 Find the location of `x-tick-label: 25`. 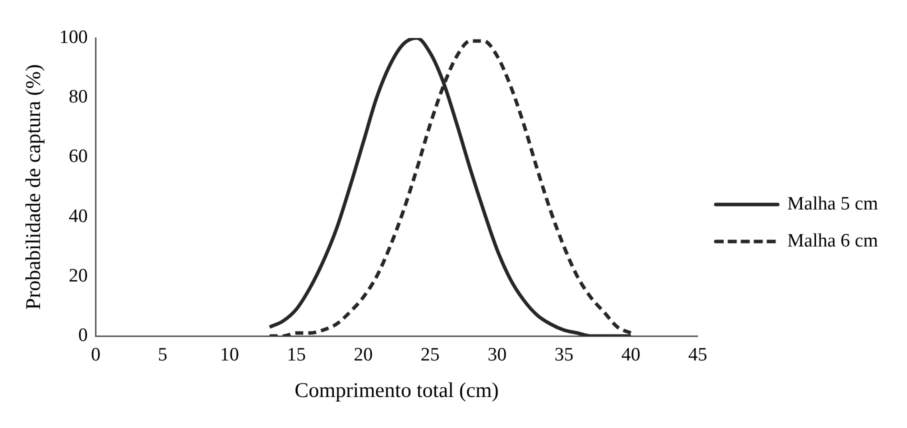

x-tick-label: 25 is located at coordinates (430, 355).